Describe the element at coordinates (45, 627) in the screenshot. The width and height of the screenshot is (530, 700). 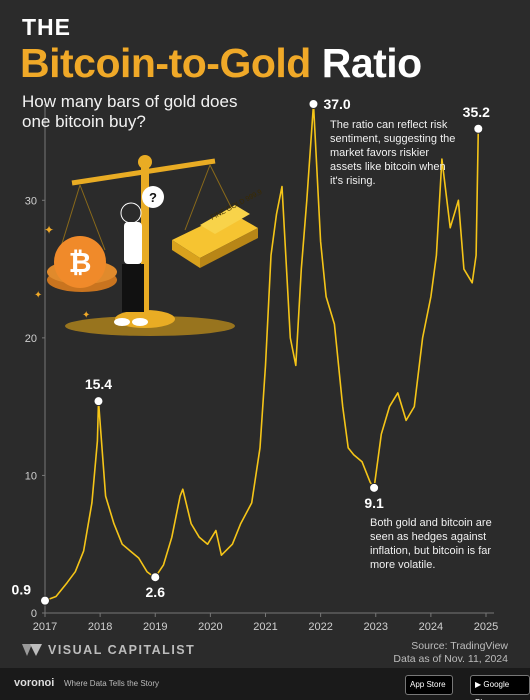
I see `x-tick-label: 2017` at that location.